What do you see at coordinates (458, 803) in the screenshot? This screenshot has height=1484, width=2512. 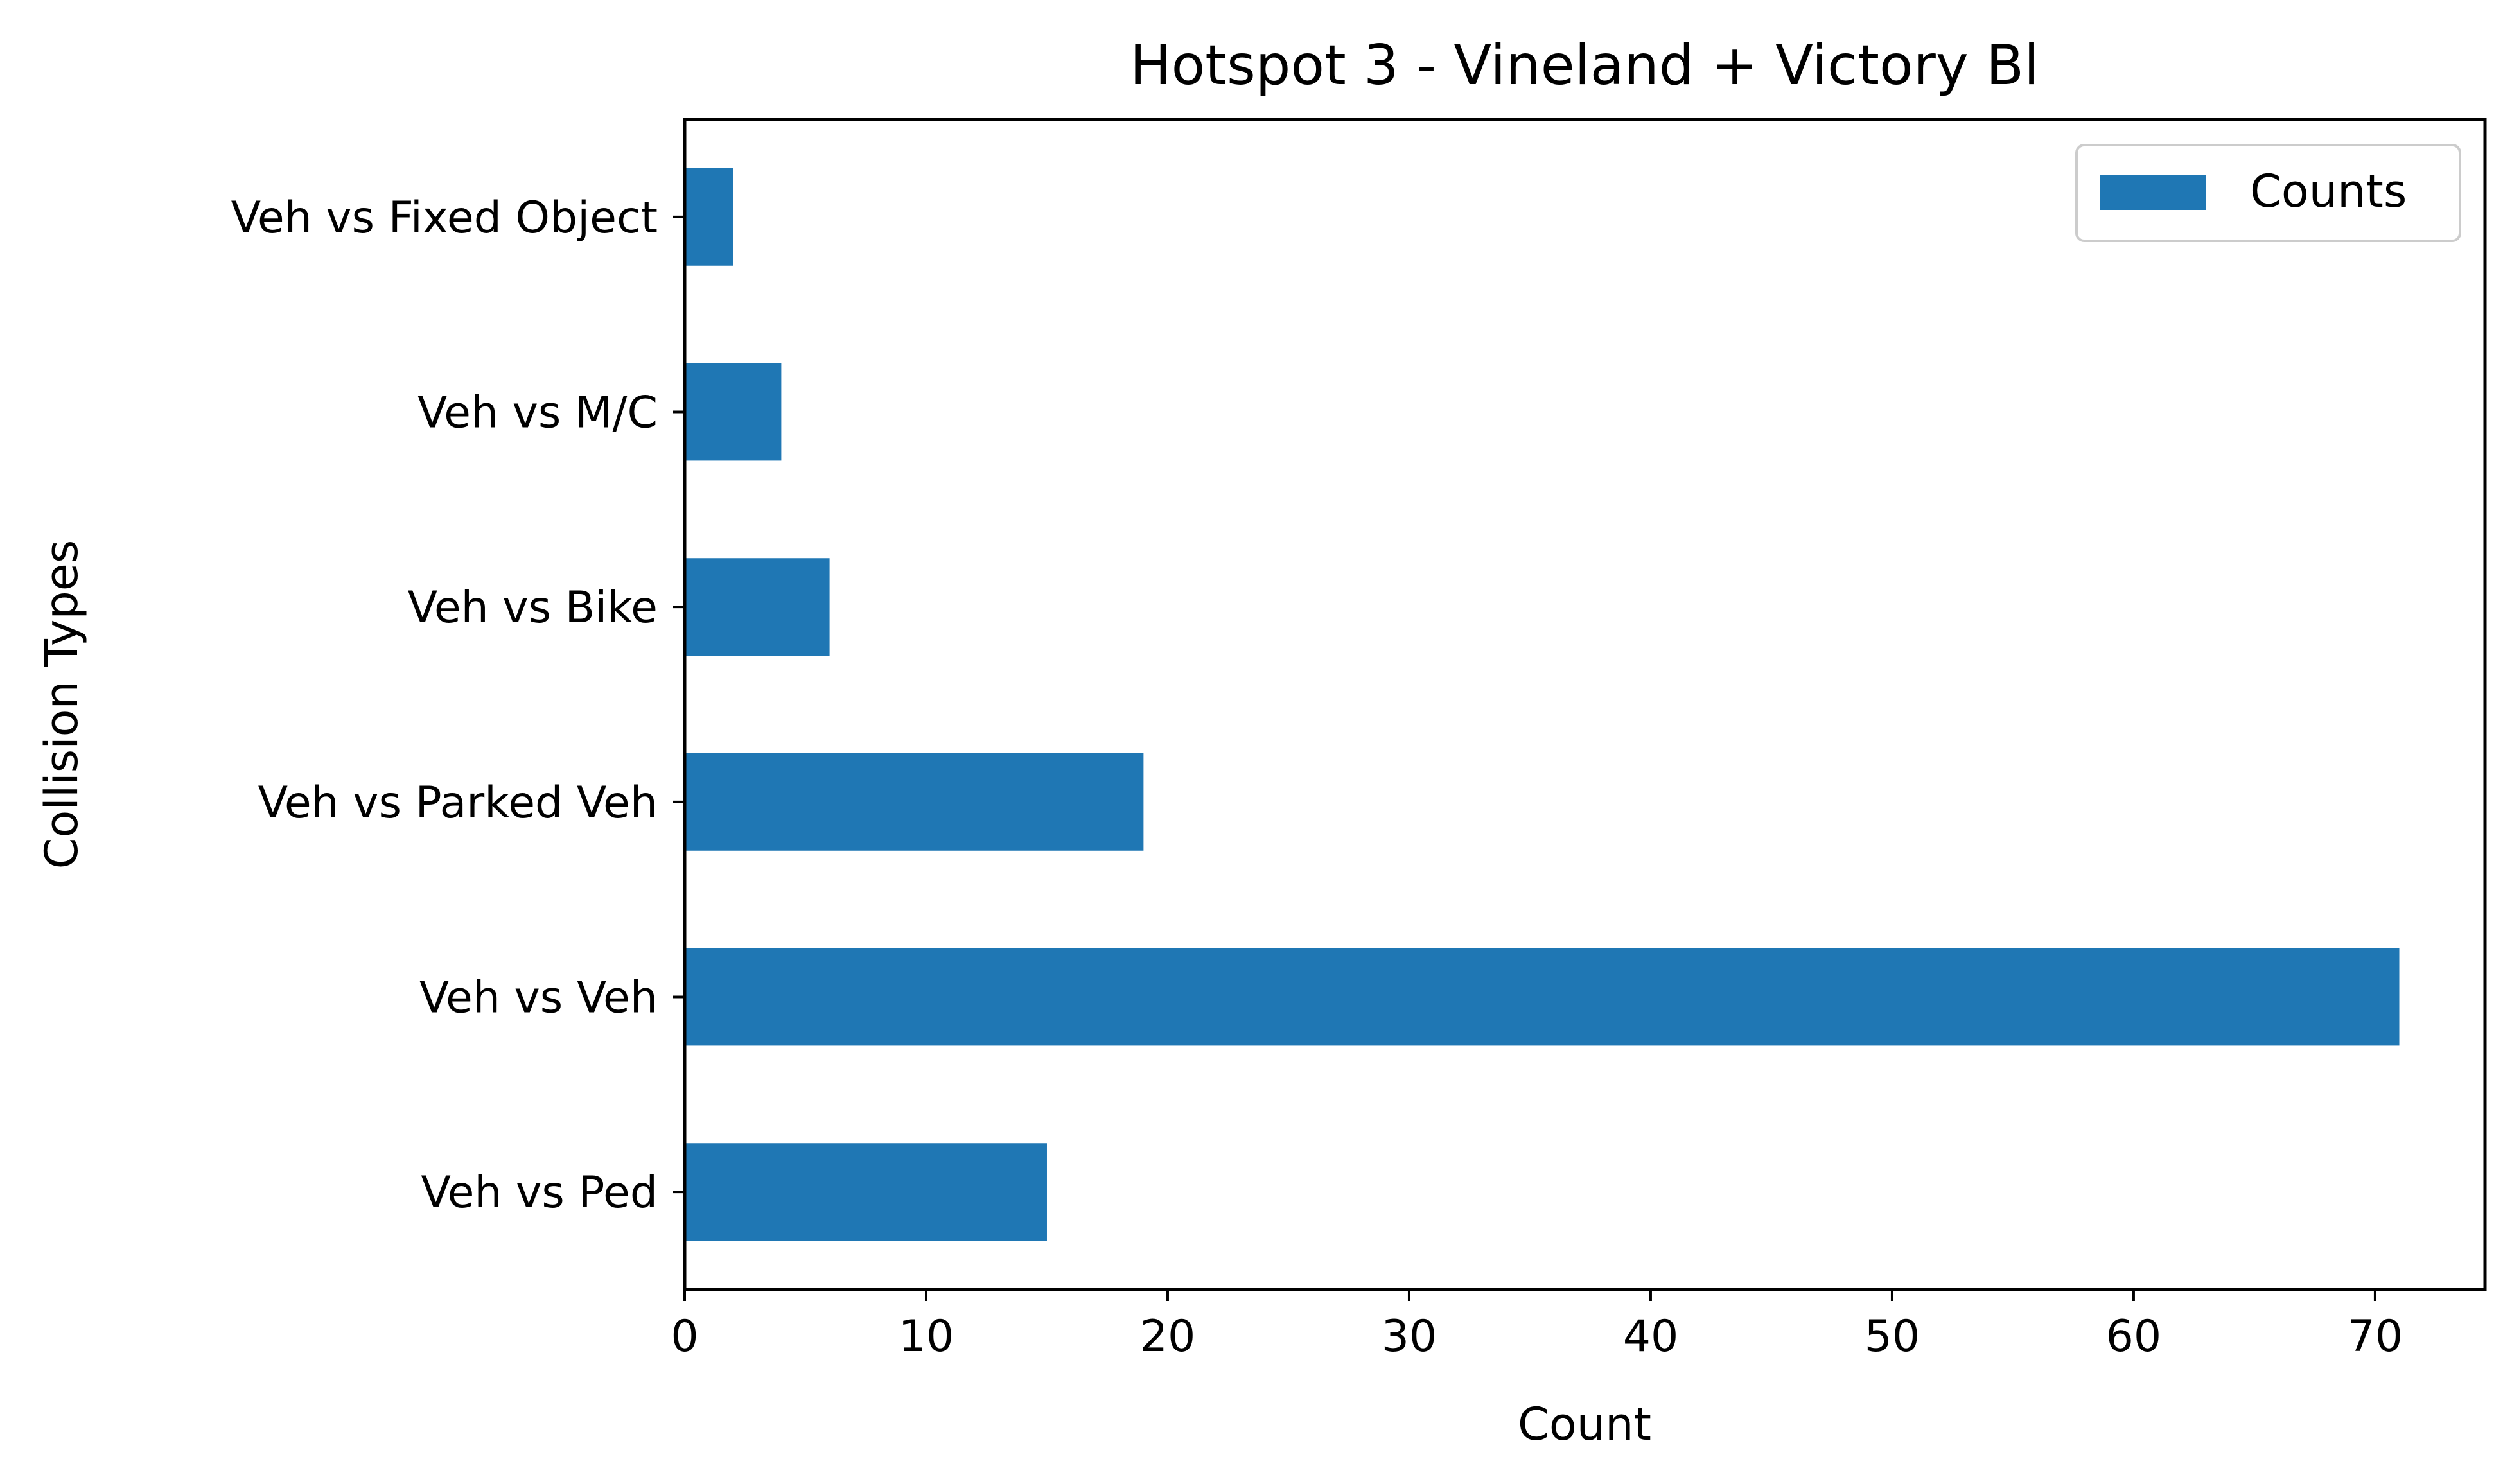 I see `y-tick-label-2: Veh vs Parked Veh` at bounding box center [458, 803].